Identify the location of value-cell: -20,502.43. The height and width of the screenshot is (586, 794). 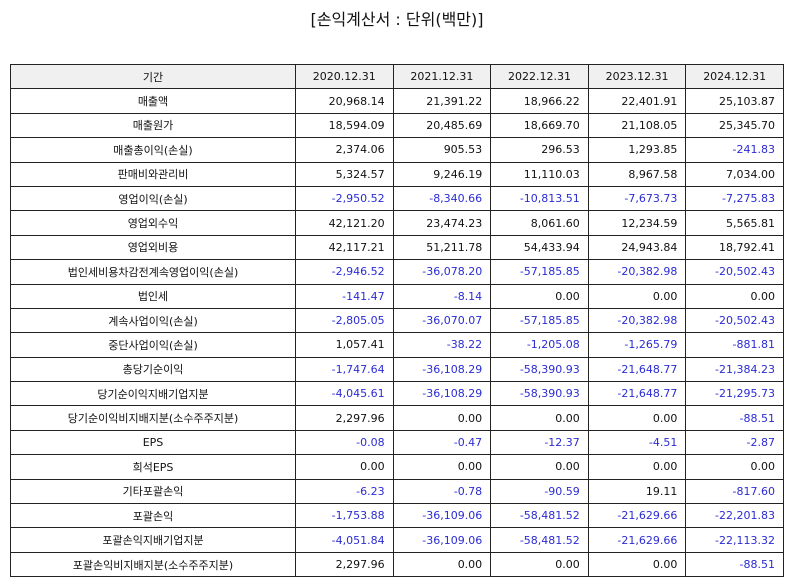
(734, 272).